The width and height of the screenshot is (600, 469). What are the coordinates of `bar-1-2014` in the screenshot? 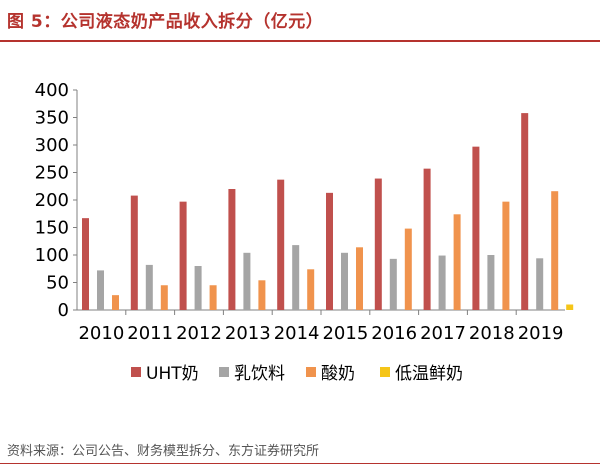 It's located at (281, 244).